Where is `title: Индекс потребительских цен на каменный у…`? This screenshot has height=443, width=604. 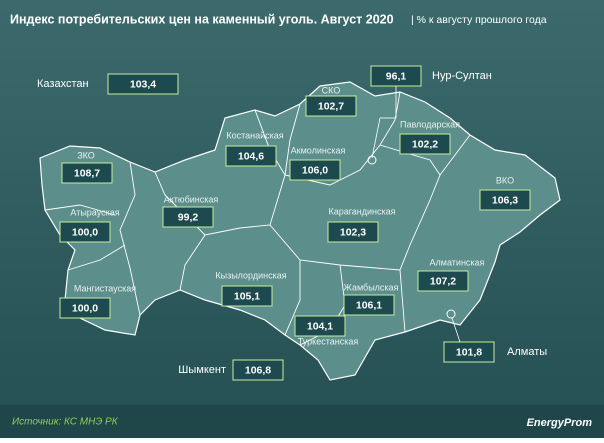 title: Индекс потребительских цен на каменный у… is located at coordinates (202, 19).